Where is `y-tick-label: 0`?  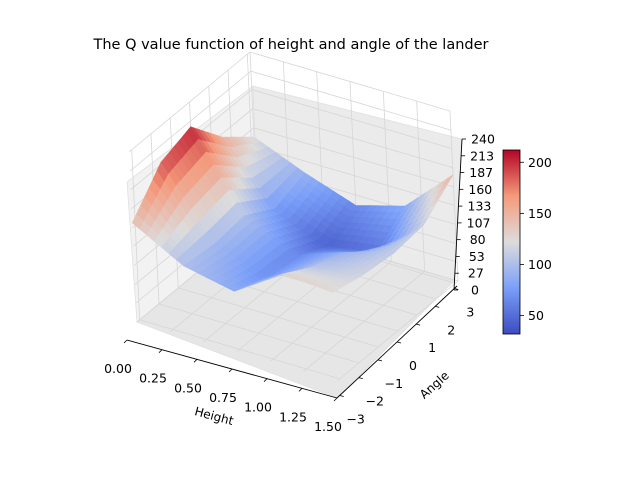
y-tick-label: 0 is located at coordinates (413, 365).